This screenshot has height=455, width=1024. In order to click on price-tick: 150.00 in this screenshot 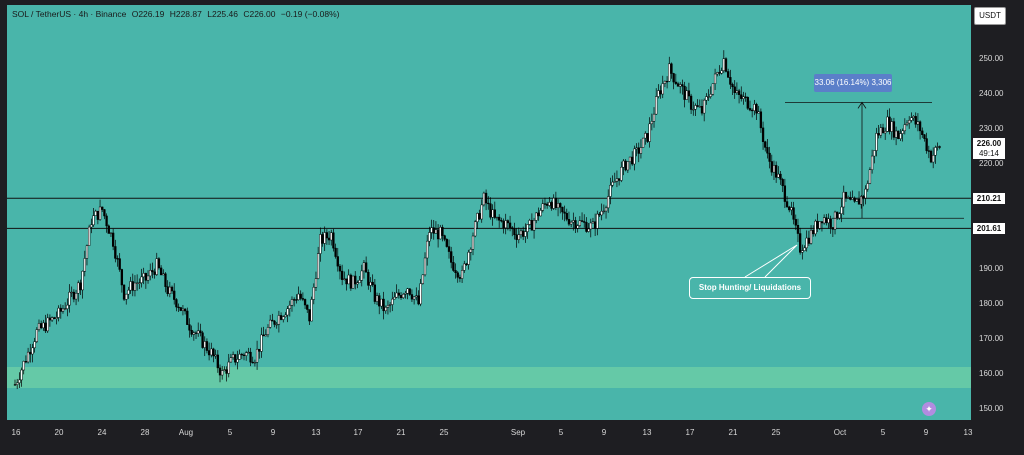, I will do `click(991, 408)`.